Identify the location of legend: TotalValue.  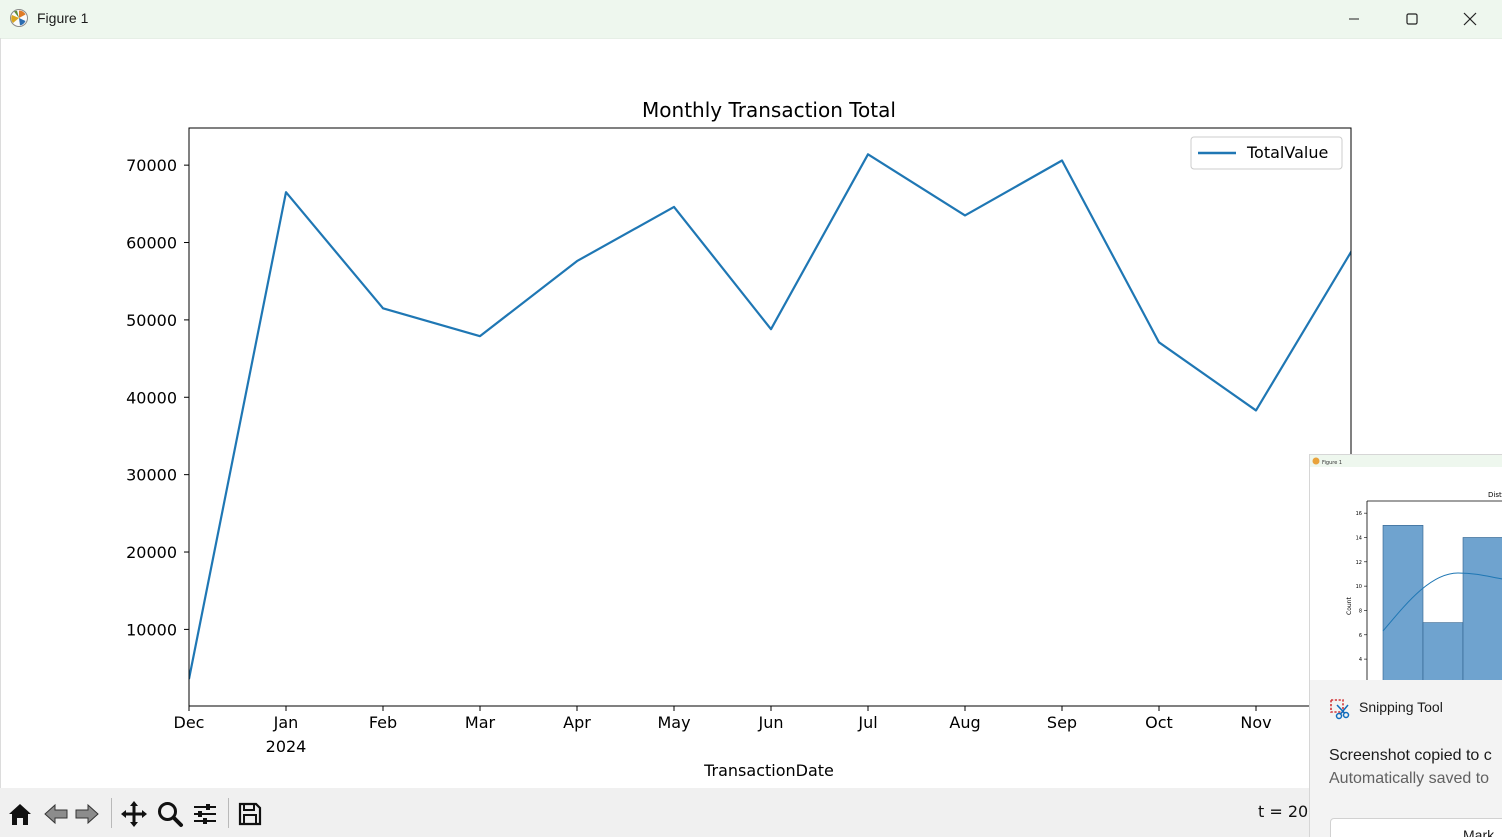
(1266, 153).